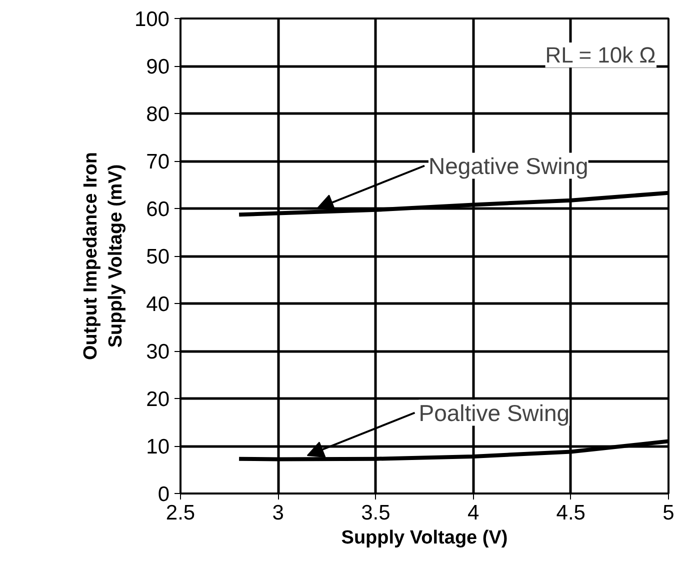  What do you see at coordinates (158, 399) in the screenshot?
I see `y-tick-label: 20` at bounding box center [158, 399].